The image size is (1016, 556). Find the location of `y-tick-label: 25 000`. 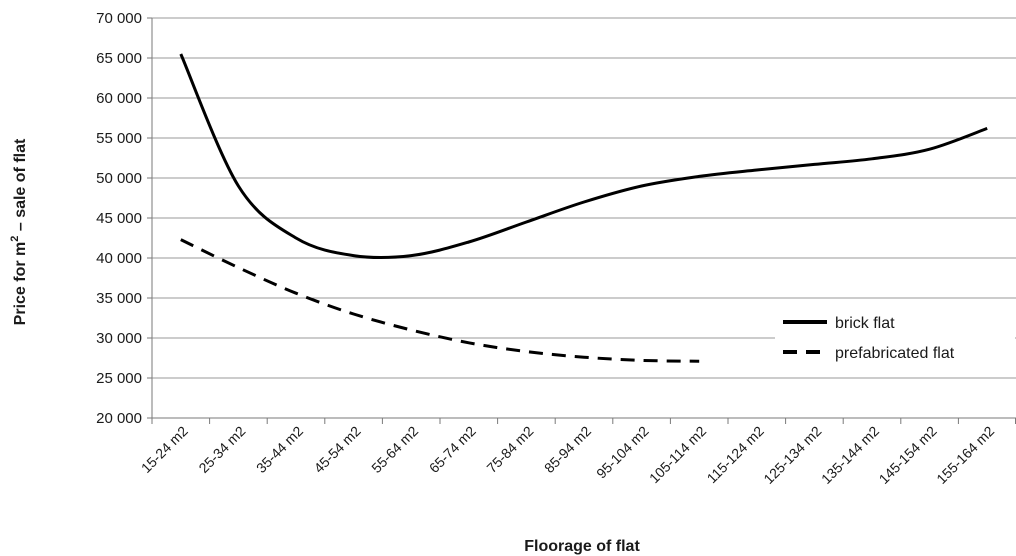

y-tick-label: 25 000 is located at coordinates (119, 378).